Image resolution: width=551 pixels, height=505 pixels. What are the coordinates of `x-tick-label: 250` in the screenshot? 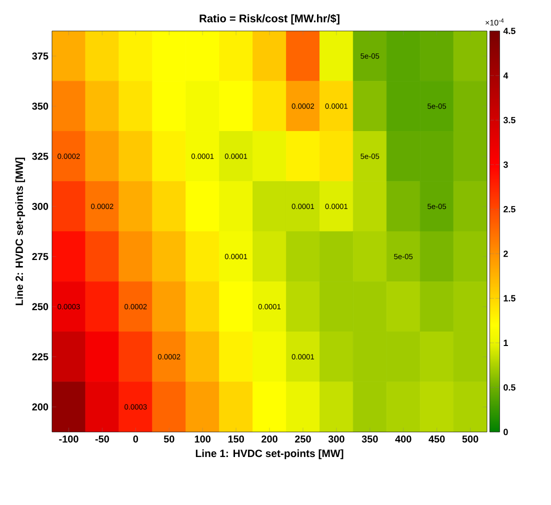 It's located at (303, 439).